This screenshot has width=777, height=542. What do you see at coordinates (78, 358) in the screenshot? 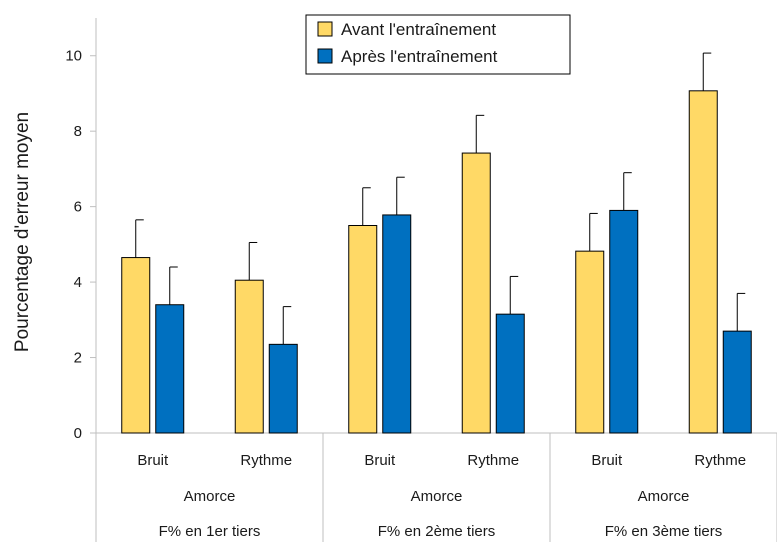
I see `y-tick-label: 2` at bounding box center [78, 358].